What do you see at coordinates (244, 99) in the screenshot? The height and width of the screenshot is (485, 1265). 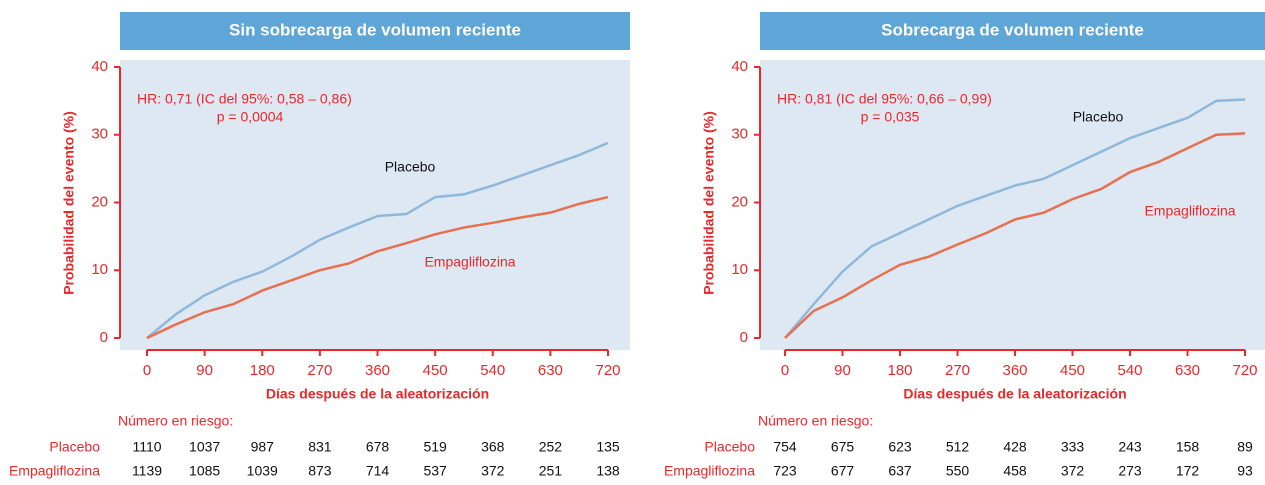 I see `annotation: HR: 0,71 (IC del 95%: 0,58 – 0,86)` at bounding box center [244, 99].